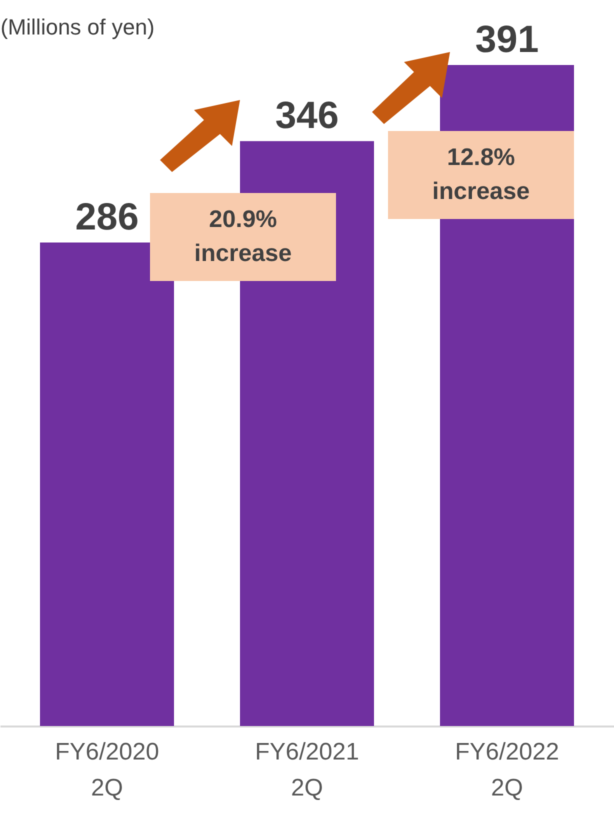  Describe the element at coordinates (107, 217) in the screenshot. I see `data-label: 286` at that location.